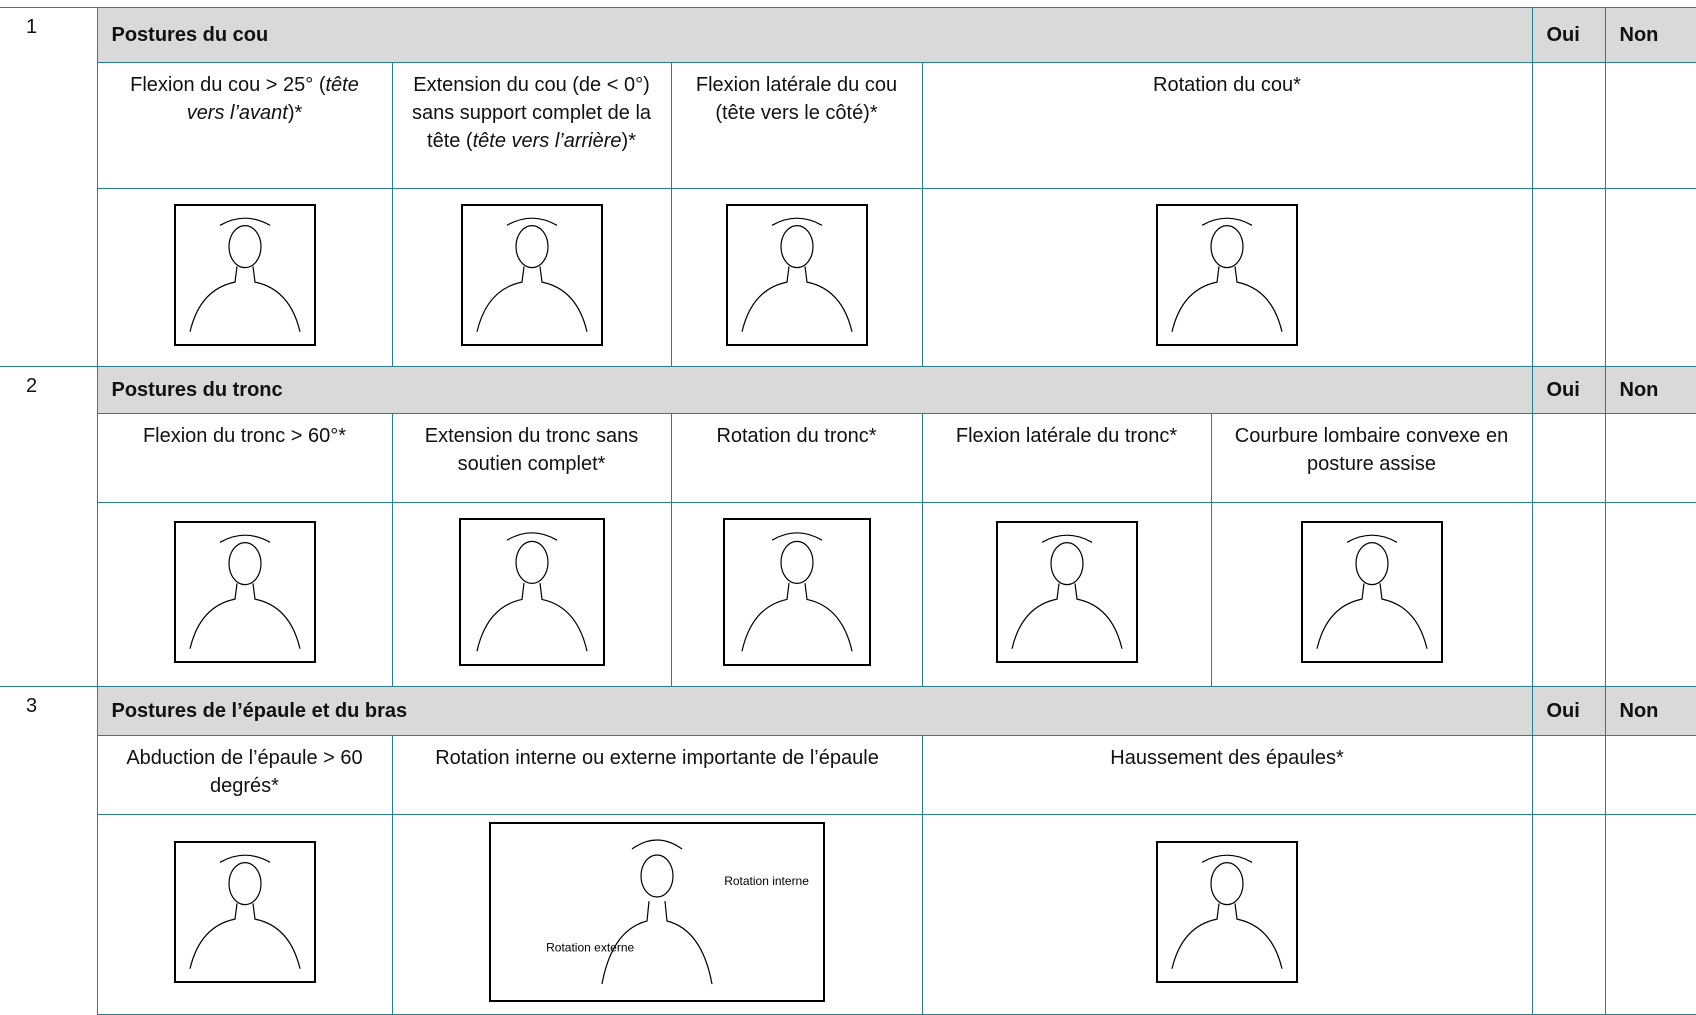  Describe the element at coordinates (272, 99) in the screenshot. I see `label-text: tête vers l’avant` at that location.